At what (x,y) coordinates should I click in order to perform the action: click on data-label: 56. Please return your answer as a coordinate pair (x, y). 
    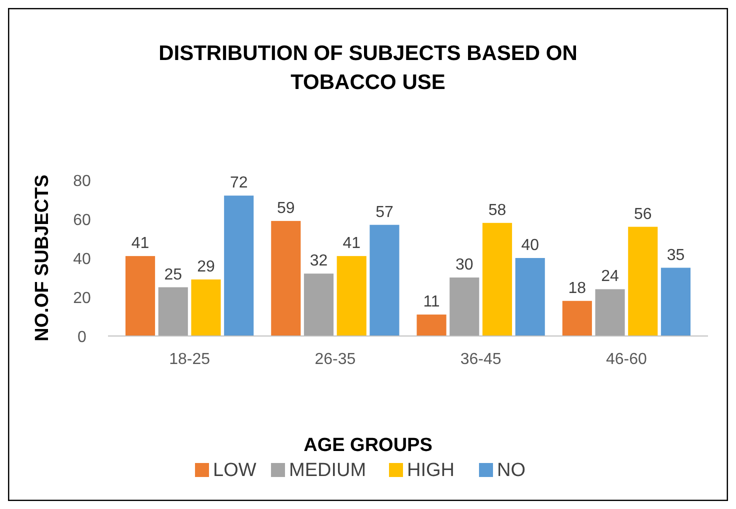
    Looking at the image, I should click on (643, 214).